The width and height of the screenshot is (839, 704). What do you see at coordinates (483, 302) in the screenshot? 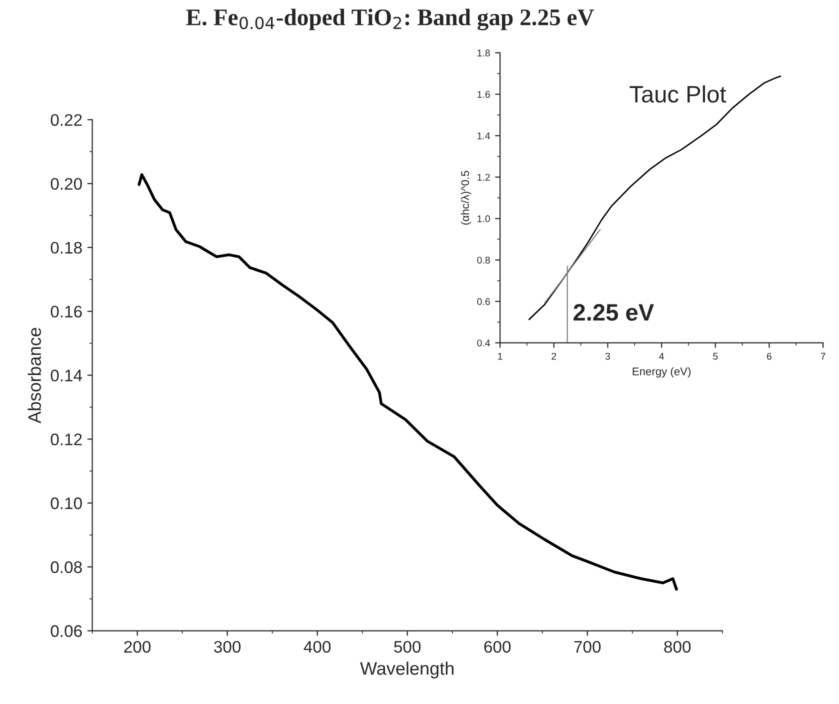
I see `y-tick-label: 0.6` at bounding box center [483, 302].